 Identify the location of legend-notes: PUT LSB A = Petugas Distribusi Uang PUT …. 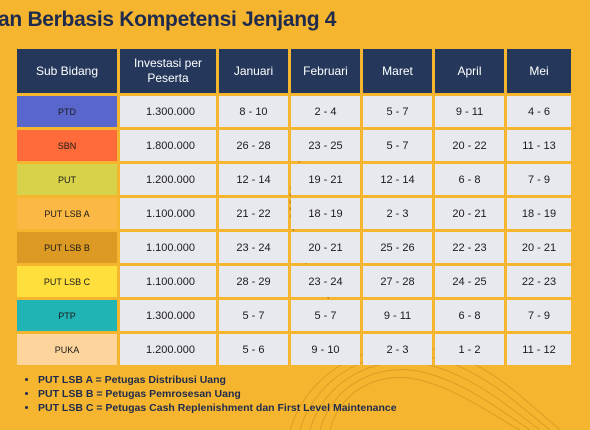
(210, 394).